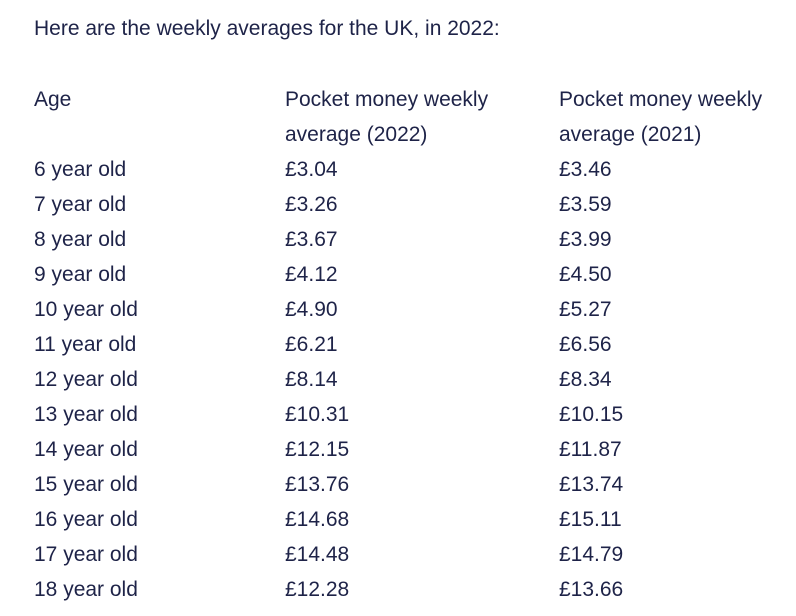  What do you see at coordinates (86, 519) in the screenshot?
I see `cell-age: 16 year old` at bounding box center [86, 519].